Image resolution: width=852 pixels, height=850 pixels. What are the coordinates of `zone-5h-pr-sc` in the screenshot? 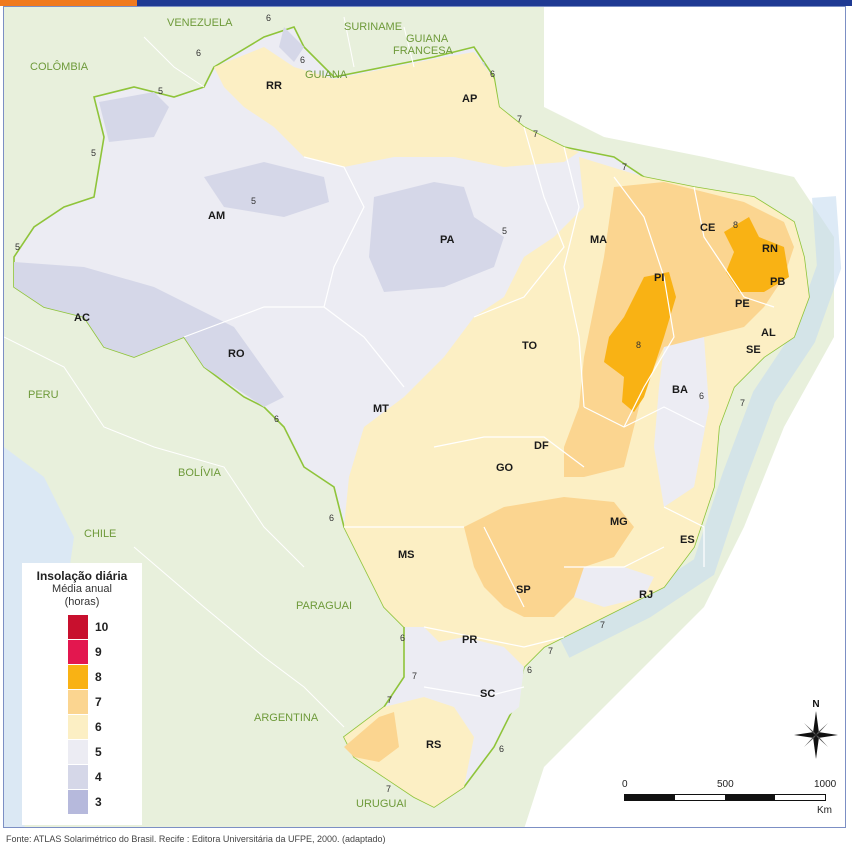 It's located at (469, 682).